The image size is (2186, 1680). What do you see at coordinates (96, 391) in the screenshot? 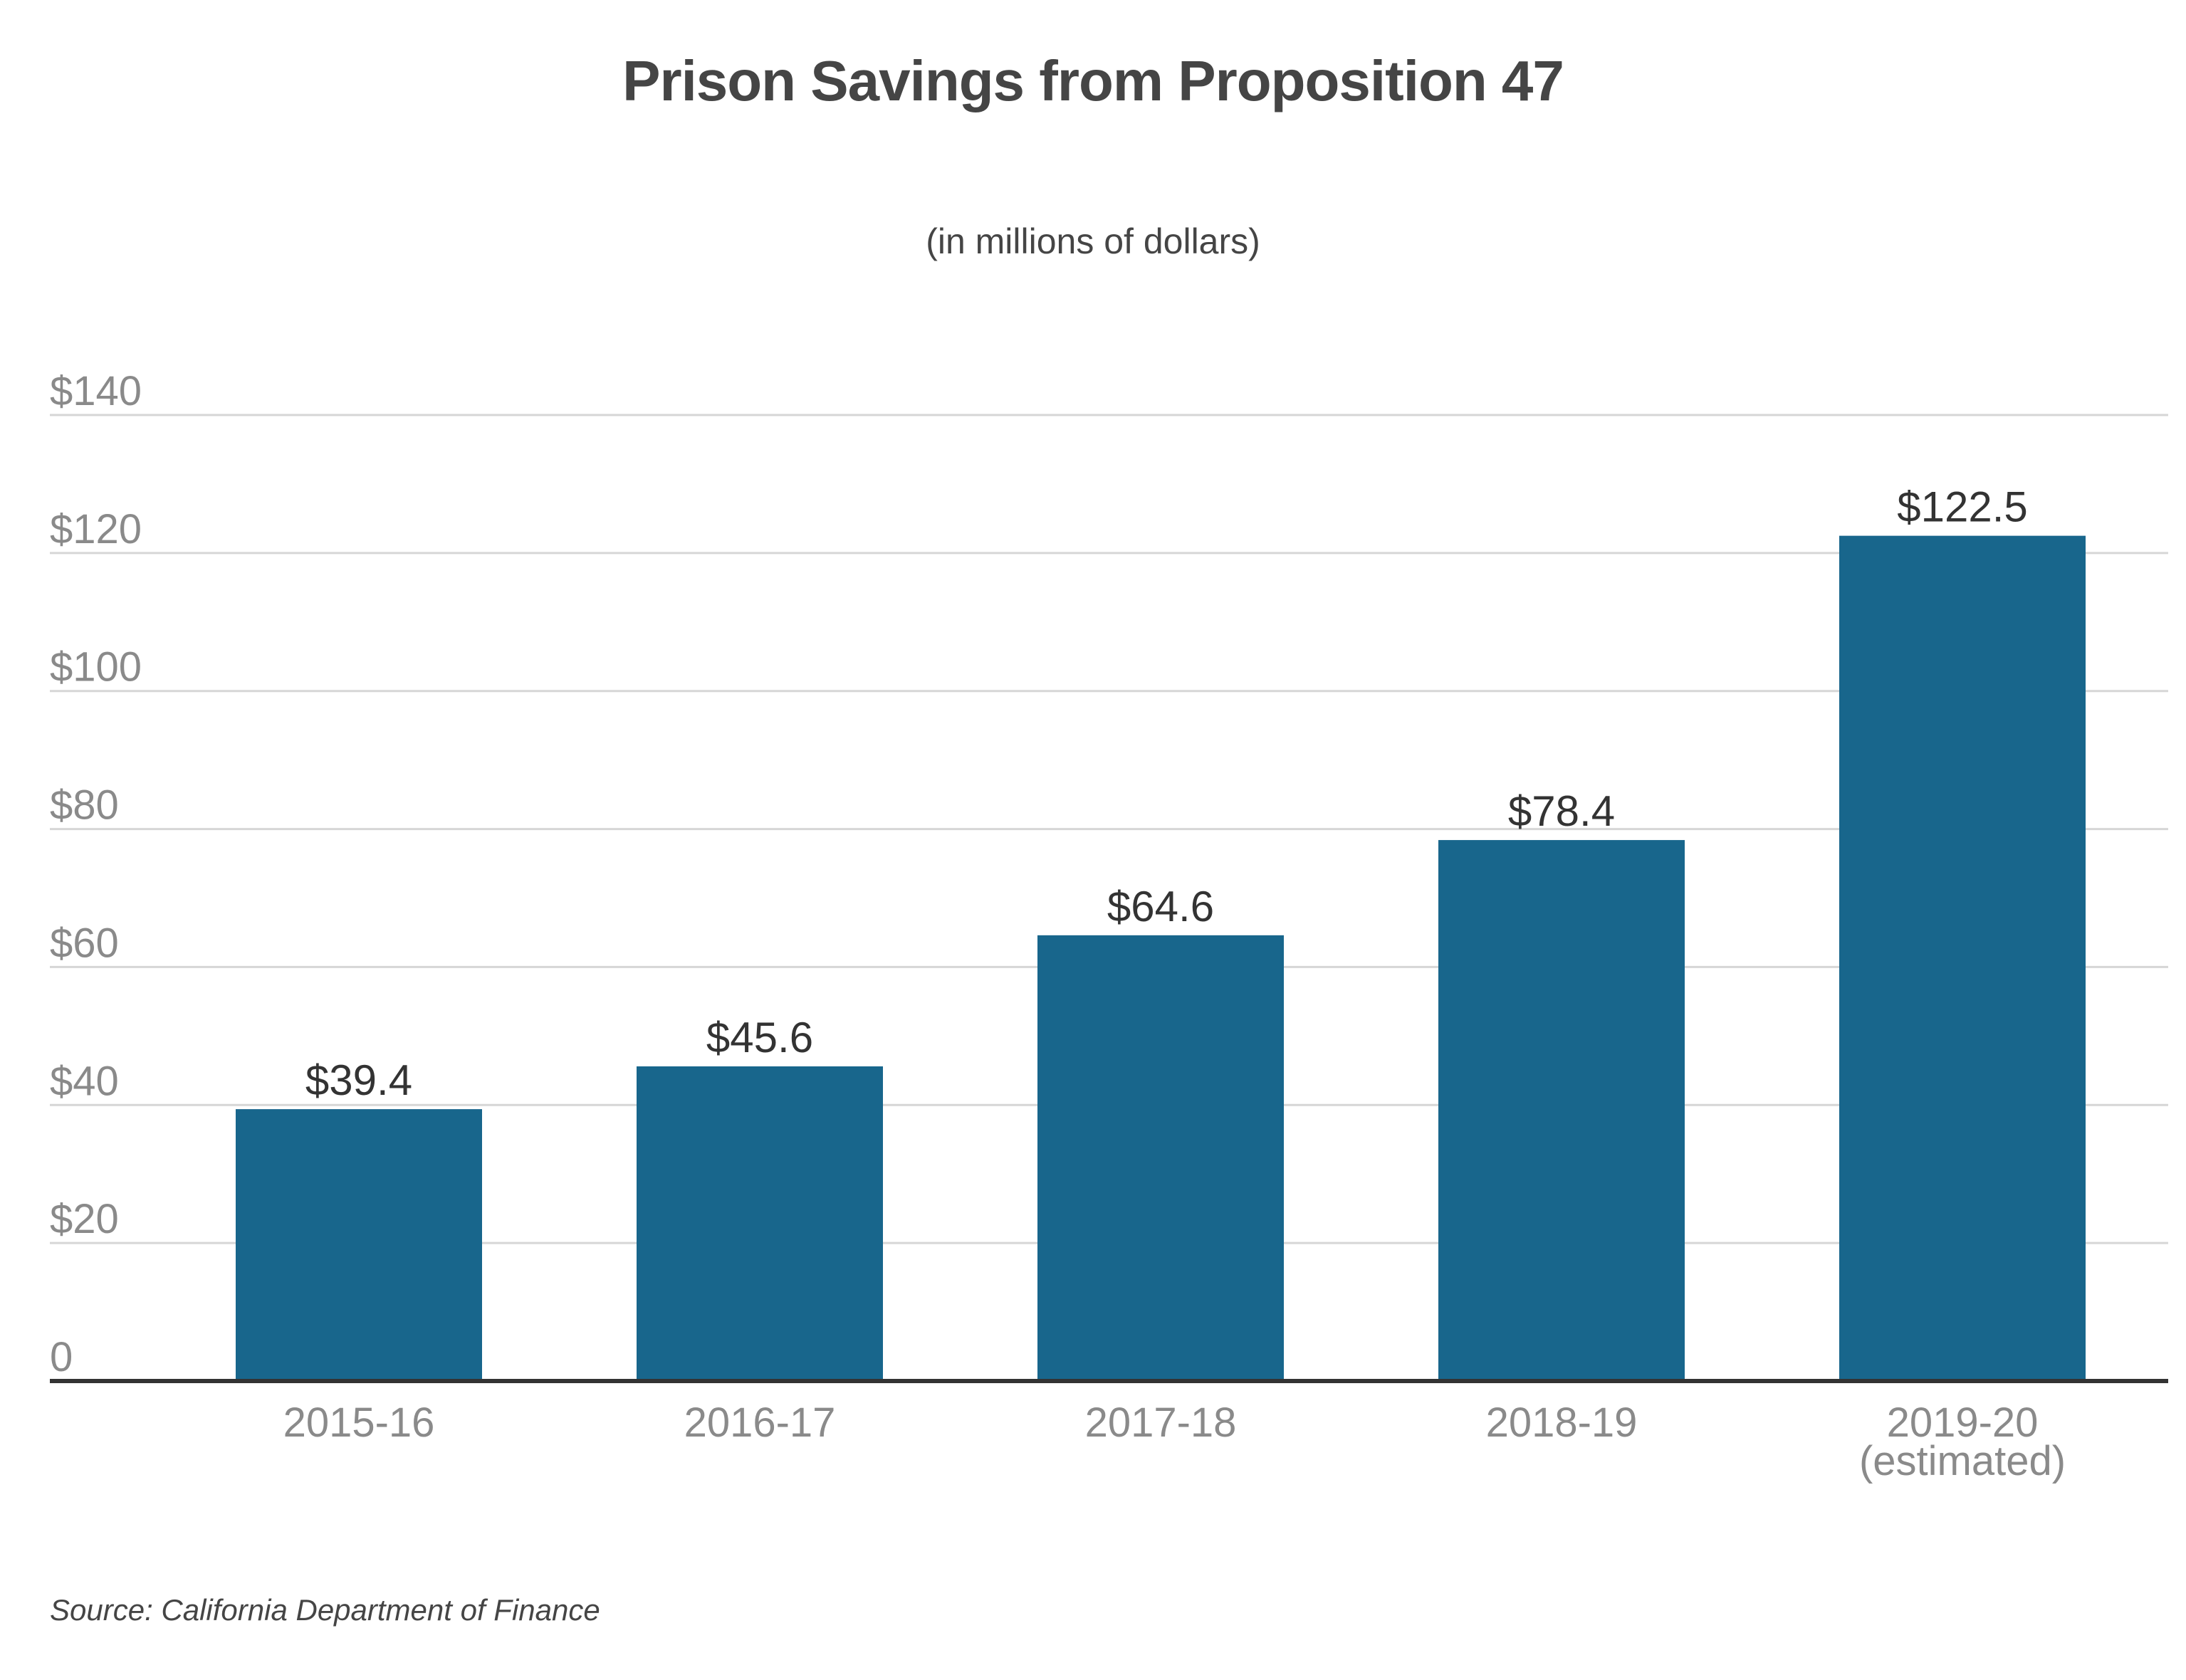
I see `y-tick-label: $140` at bounding box center [96, 391].